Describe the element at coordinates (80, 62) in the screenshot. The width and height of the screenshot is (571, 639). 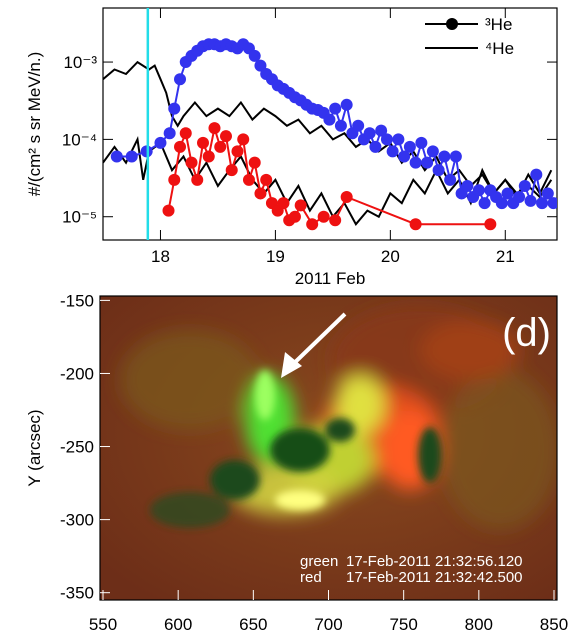
I see `y-tick-label: 10⁻³` at that location.